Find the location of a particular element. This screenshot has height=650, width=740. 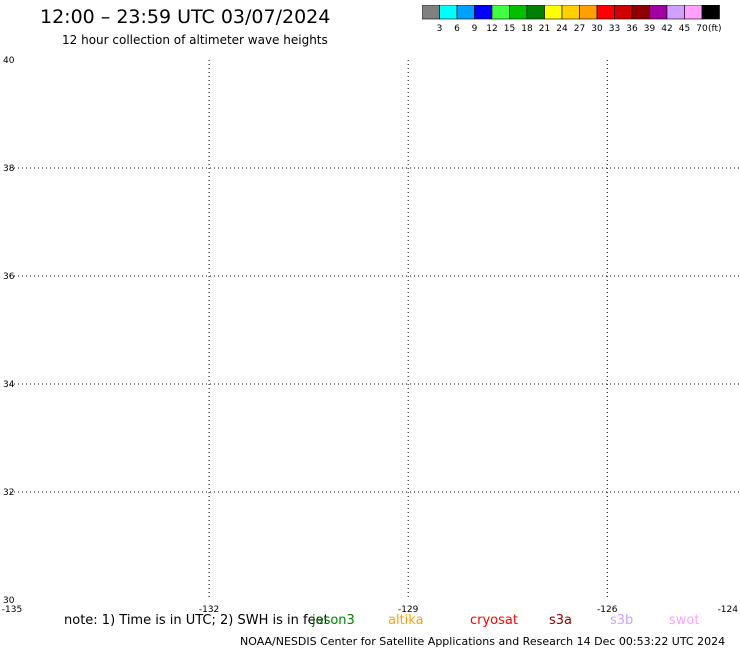

x-tick-label: -126 is located at coordinates (607, 610).